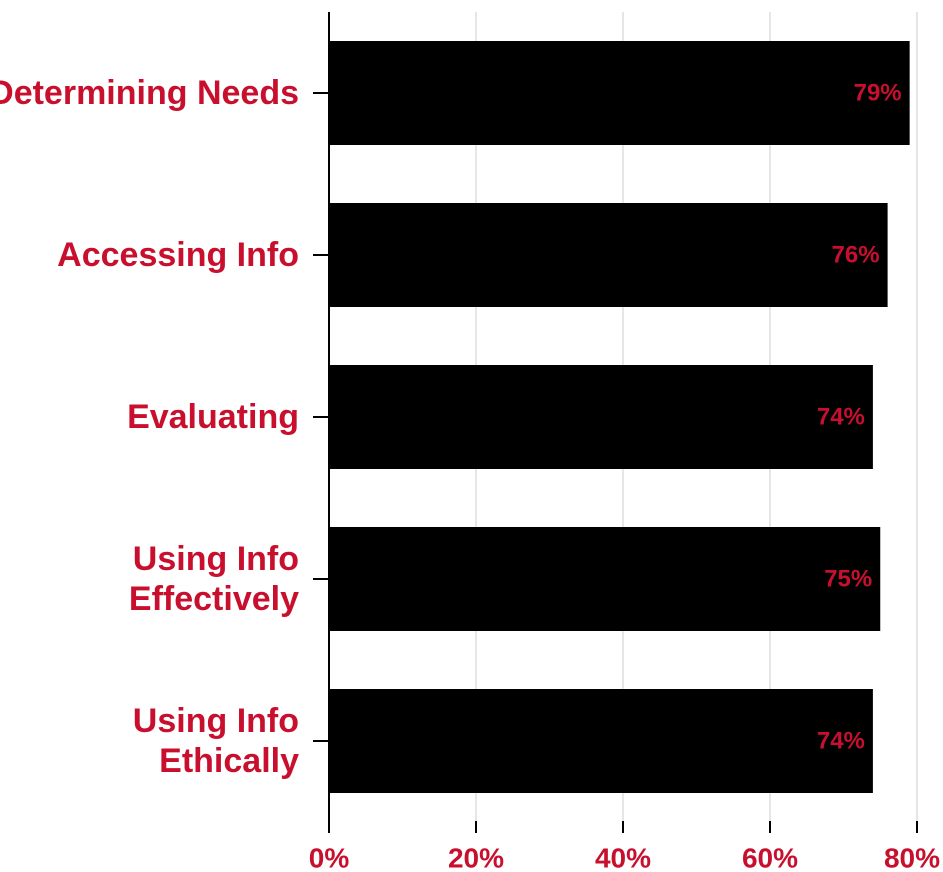  Describe the element at coordinates (329, 857) in the screenshot. I see `x-tick-label: 0%` at that location.